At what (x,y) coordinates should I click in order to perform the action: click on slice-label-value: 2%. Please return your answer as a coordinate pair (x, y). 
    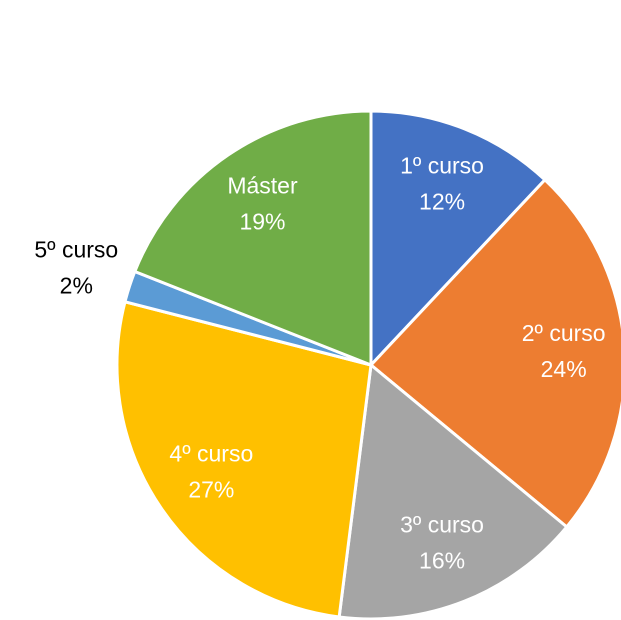
    Looking at the image, I should click on (76, 285).